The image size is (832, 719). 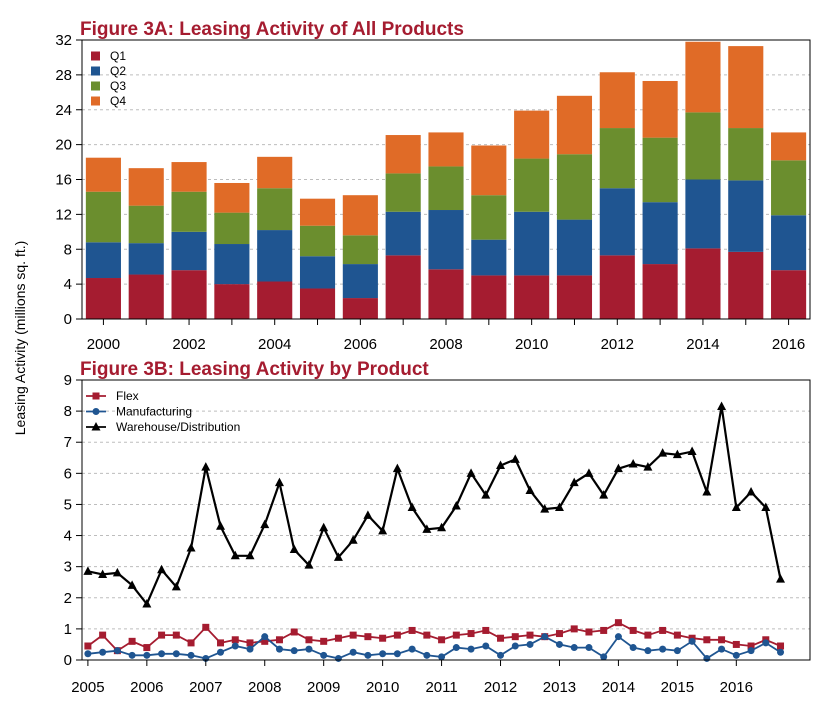 I want to click on legend-label: Warehouse/Distribution, so click(x=178, y=427).